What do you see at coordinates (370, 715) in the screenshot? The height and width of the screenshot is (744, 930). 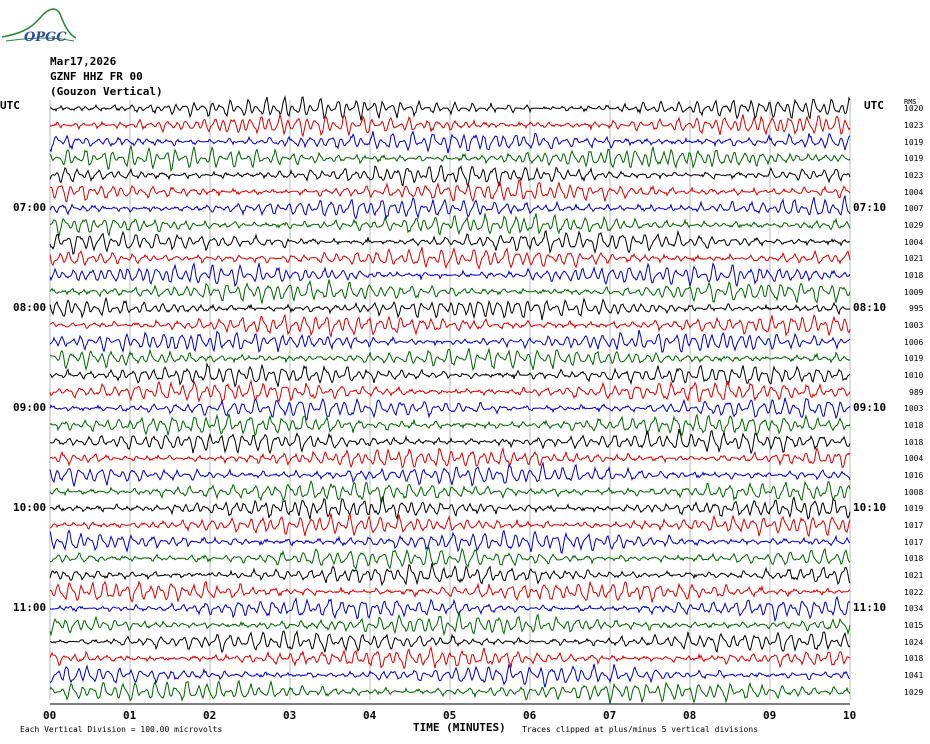 I see `x-tick-label: 04` at bounding box center [370, 715].